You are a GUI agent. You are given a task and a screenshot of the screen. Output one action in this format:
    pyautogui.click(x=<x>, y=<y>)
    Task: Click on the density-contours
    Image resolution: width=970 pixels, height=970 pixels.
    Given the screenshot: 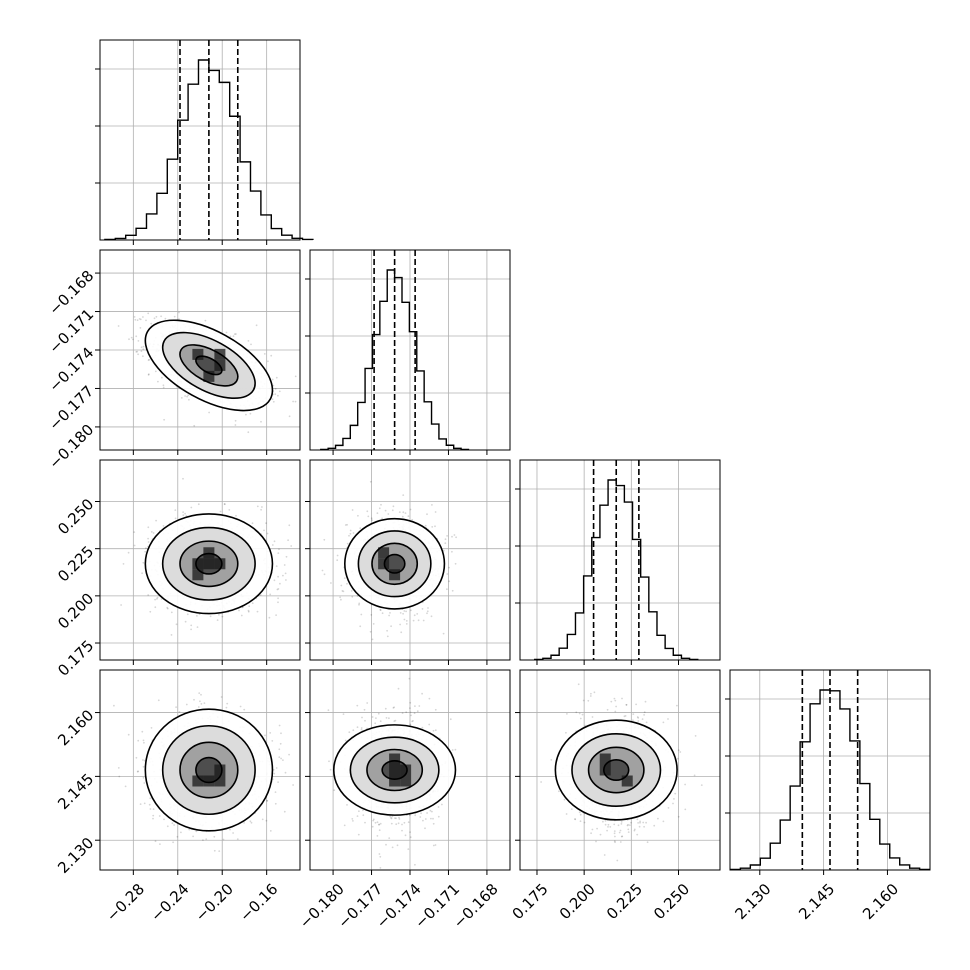 What is the action you would take?
    pyautogui.click(x=209, y=770)
    